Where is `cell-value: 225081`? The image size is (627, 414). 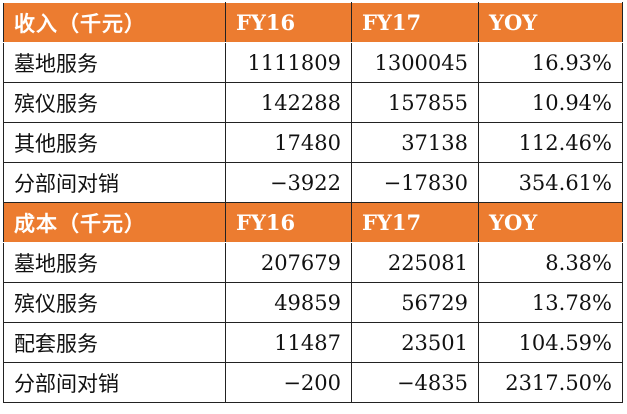 cell-value: 225081 is located at coordinates (415, 262).